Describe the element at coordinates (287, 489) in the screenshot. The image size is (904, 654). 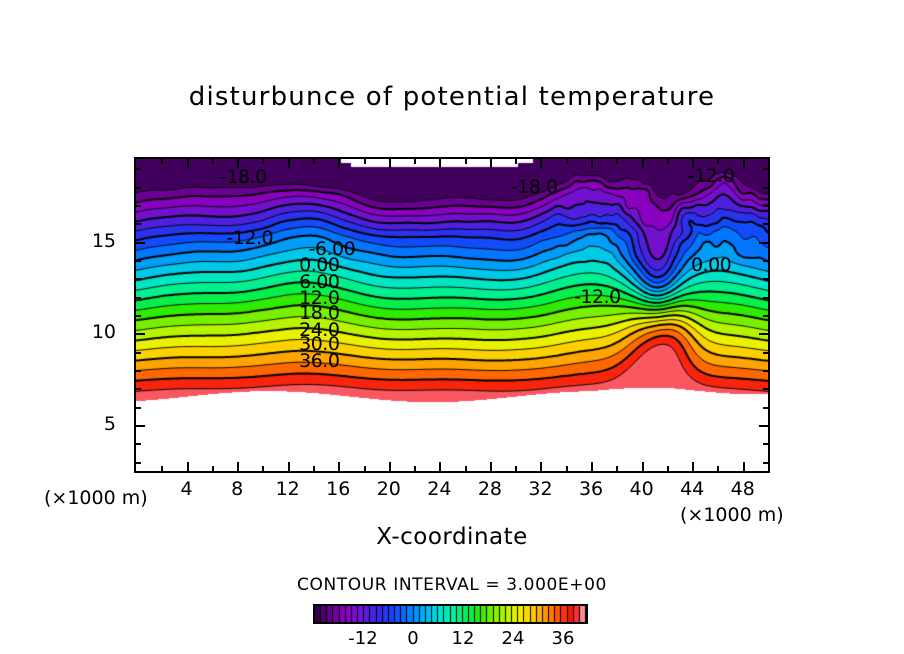
I see `x-axis-tick-label: 12` at that location.